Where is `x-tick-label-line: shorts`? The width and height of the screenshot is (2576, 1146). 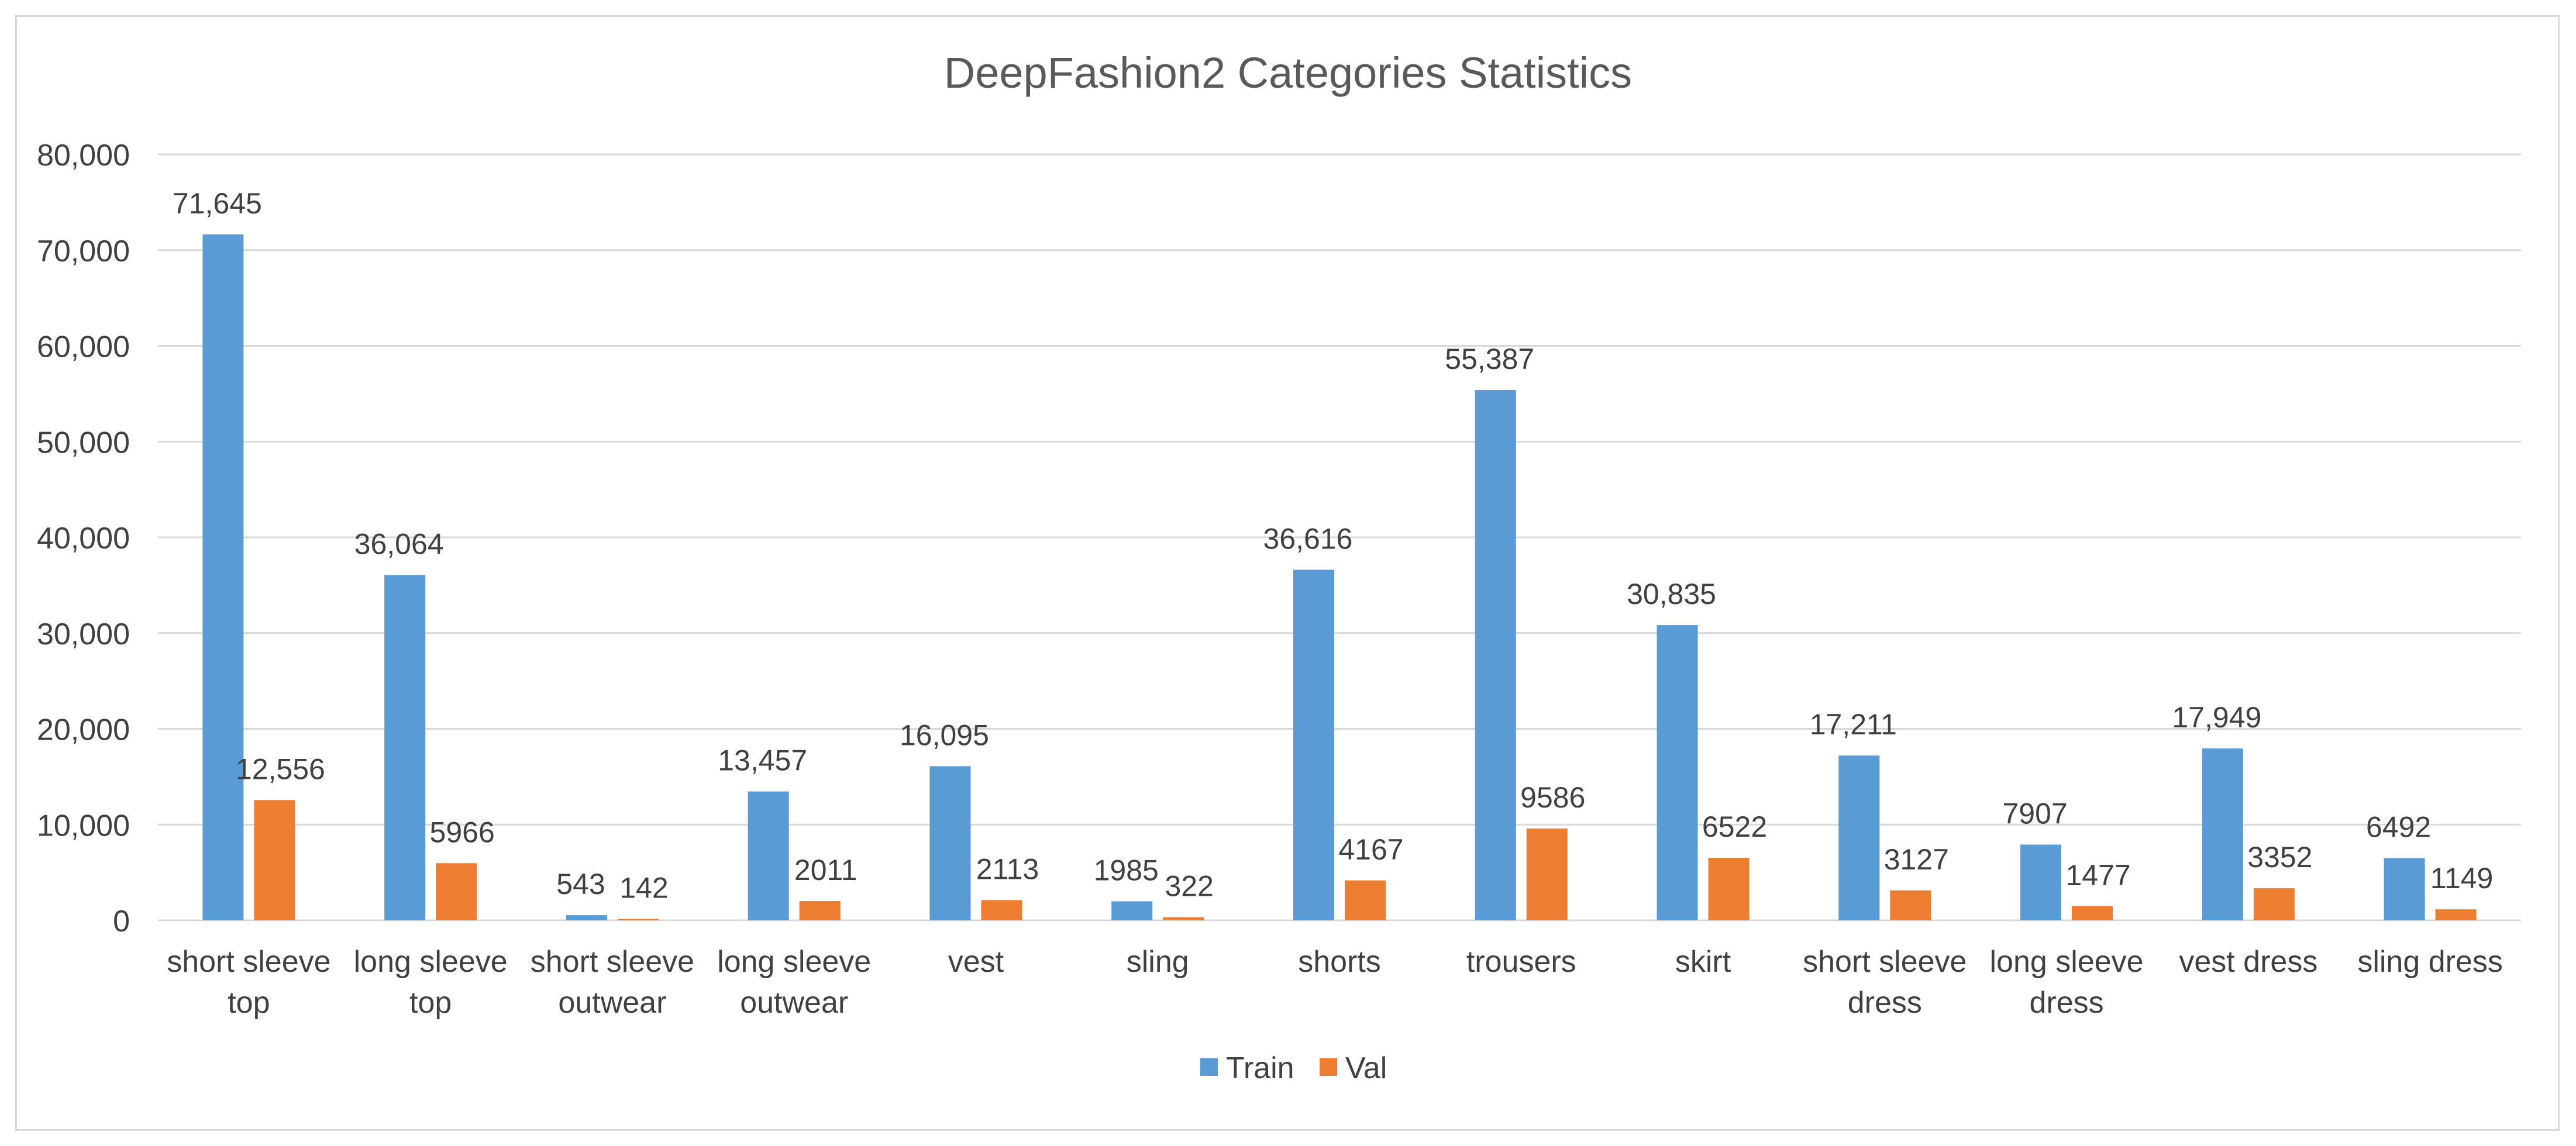 x-tick-label-line: shorts is located at coordinates (1339, 962).